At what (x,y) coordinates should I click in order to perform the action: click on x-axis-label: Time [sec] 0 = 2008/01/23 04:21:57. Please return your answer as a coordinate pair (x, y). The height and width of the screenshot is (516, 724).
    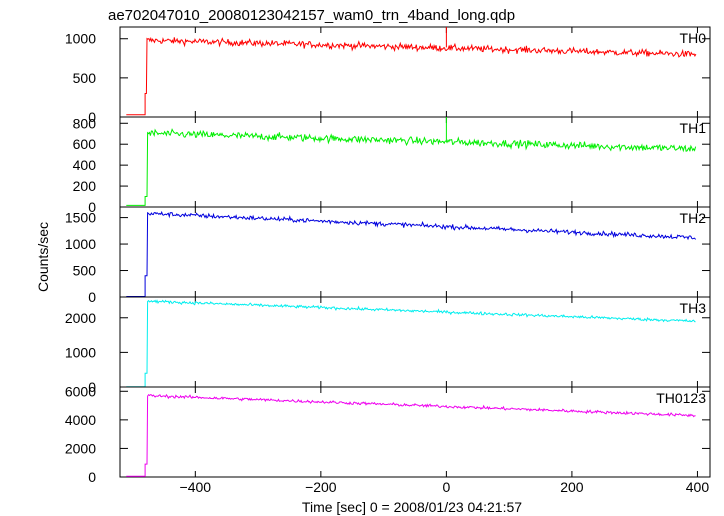
    Looking at the image, I should click on (412, 507).